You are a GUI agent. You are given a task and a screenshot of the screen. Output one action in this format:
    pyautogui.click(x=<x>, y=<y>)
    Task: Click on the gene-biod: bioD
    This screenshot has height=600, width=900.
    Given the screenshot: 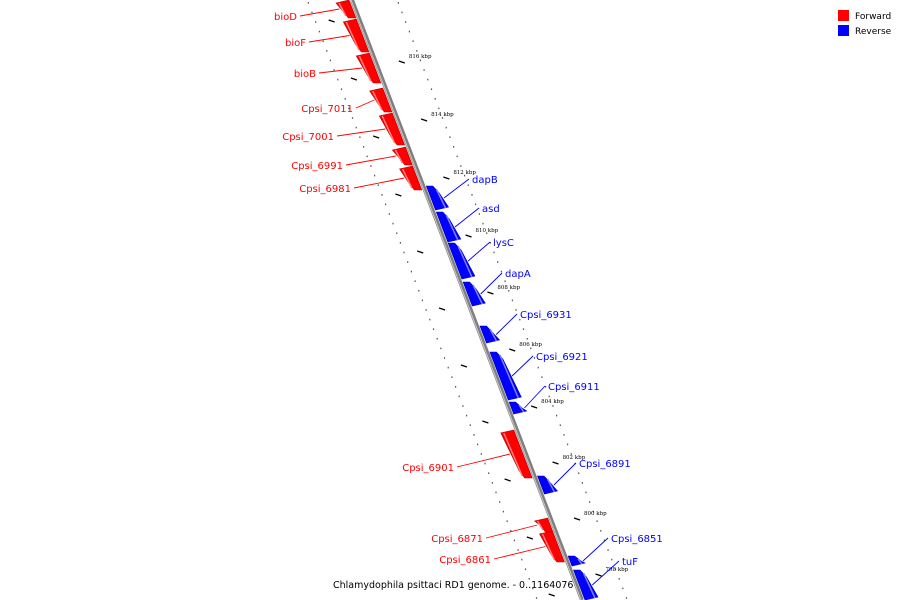 What is the action you would take?
    pyautogui.click(x=315, y=11)
    